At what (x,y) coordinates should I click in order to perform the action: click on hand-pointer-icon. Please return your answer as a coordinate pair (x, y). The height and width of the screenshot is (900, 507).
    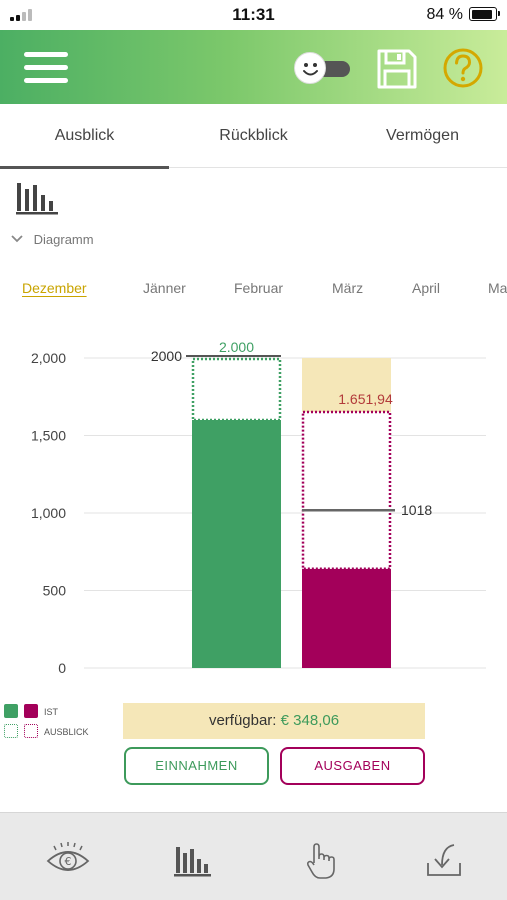
    Looking at the image, I should click on (322, 861).